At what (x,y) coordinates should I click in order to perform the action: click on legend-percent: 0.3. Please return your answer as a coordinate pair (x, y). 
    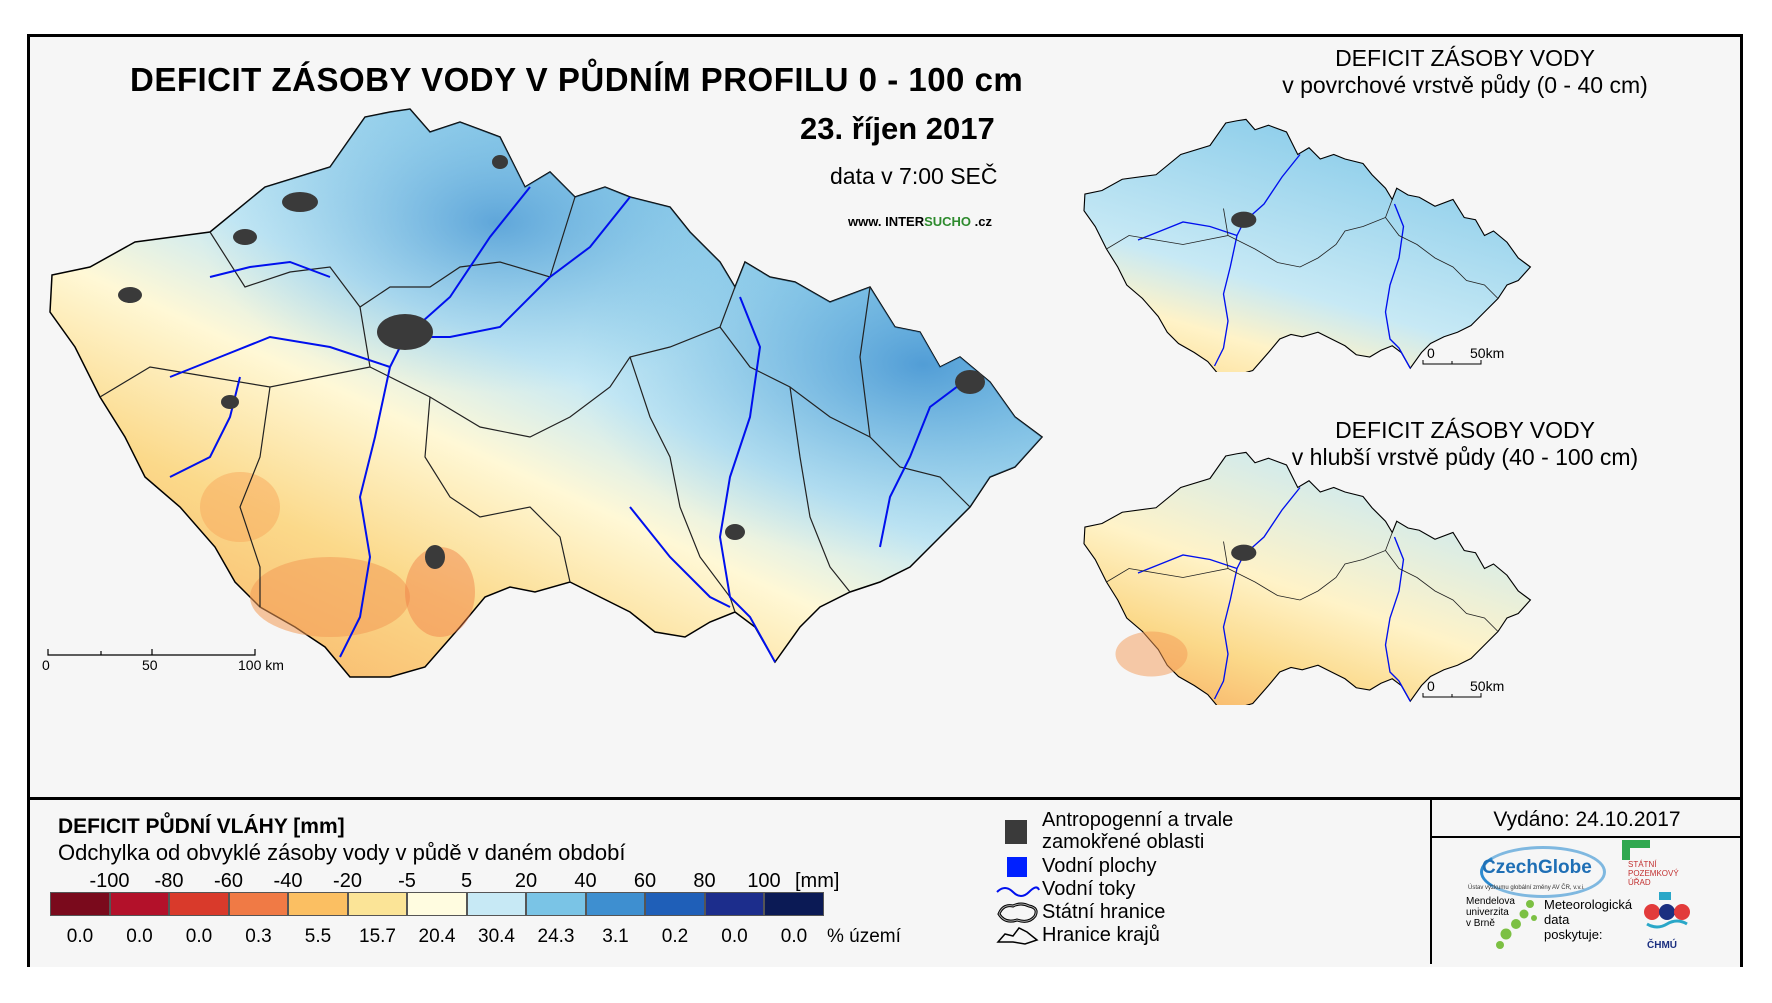
    Looking at the image, I should click on (258, 936).